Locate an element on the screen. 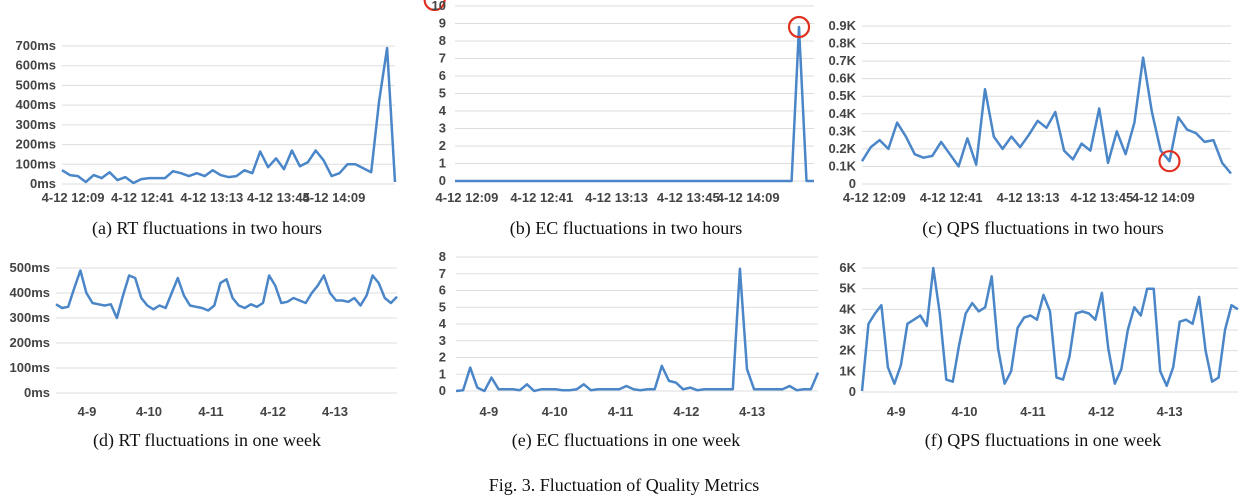 This screenshot has height=498, width=1248. y-tick-label: 4K is located at coordinates (847, 308).